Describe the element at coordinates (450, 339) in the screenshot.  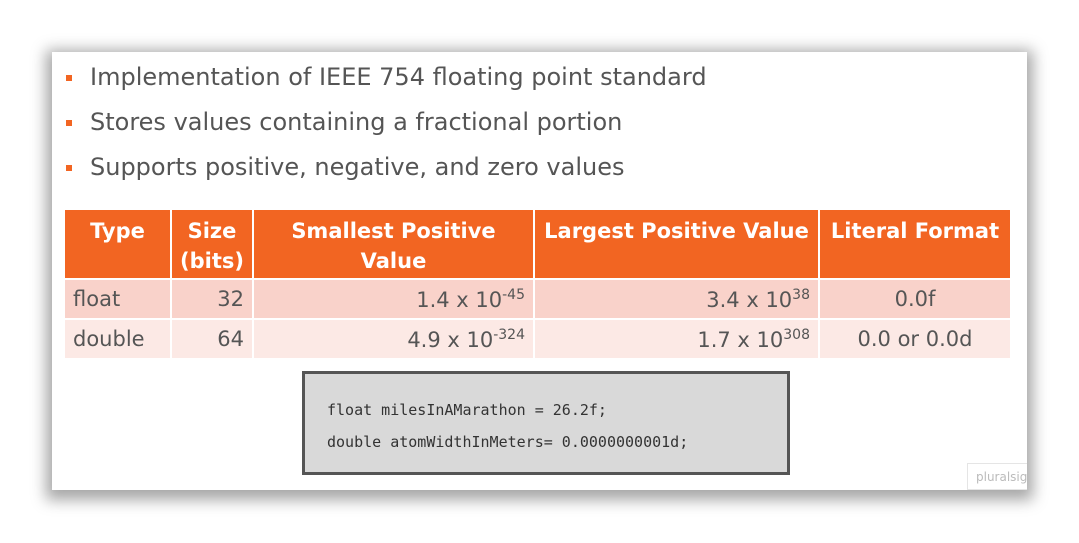
I see `base: 4.9 x 10` at that location.